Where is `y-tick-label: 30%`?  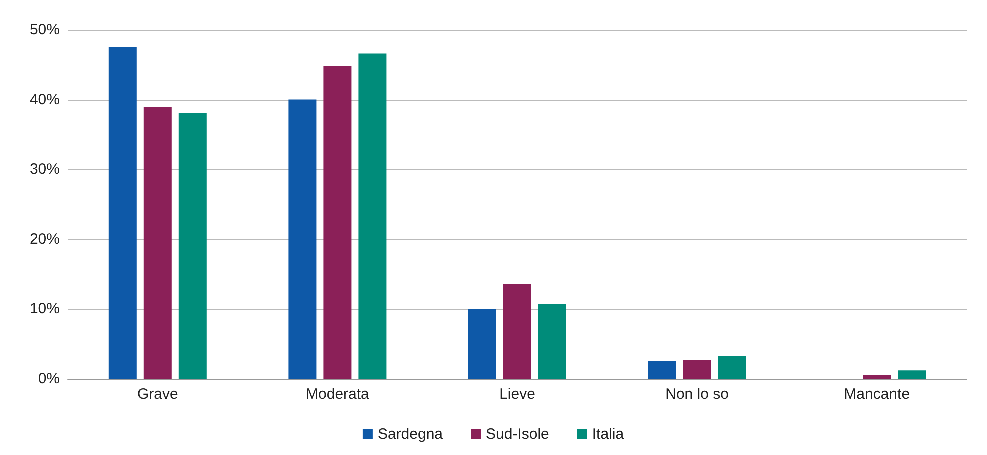
y-tick-label: 30% is located at coordinates (45, 169).